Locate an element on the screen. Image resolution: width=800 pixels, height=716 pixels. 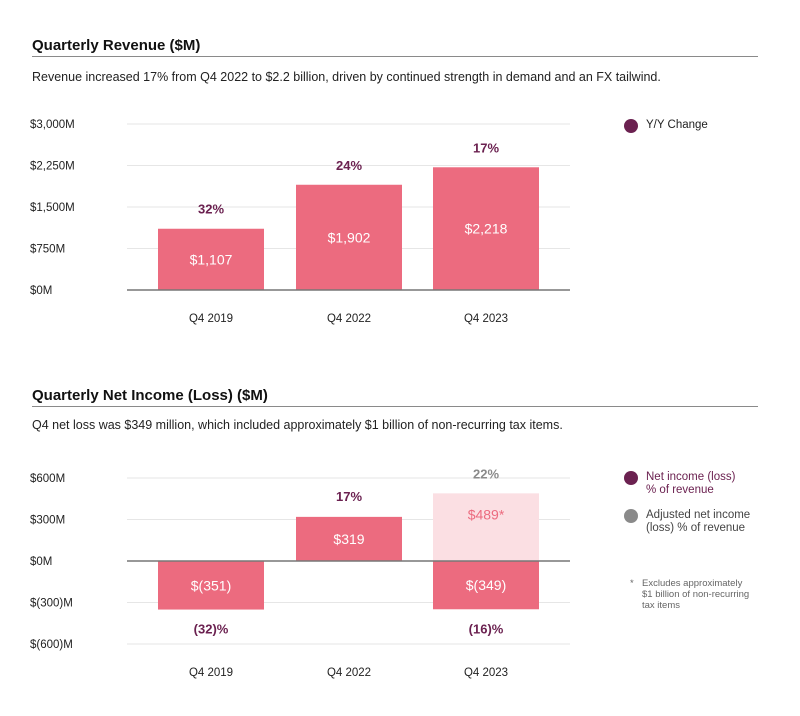
bar-value-label: $1,902 is located at coordinates (349, 237).